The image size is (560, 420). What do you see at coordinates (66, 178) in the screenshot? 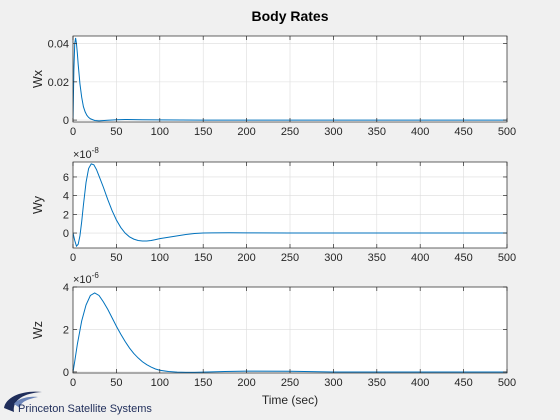
I see `y-tick-label: 6` at bounding box center [66, 178].